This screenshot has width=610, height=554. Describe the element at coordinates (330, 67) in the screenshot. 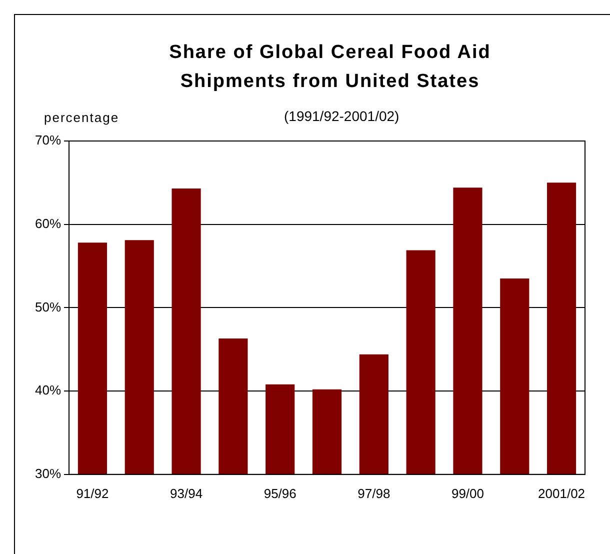

I see `chart-title: Share of Global Cereal Food Aid Shipments from United States` at that location.